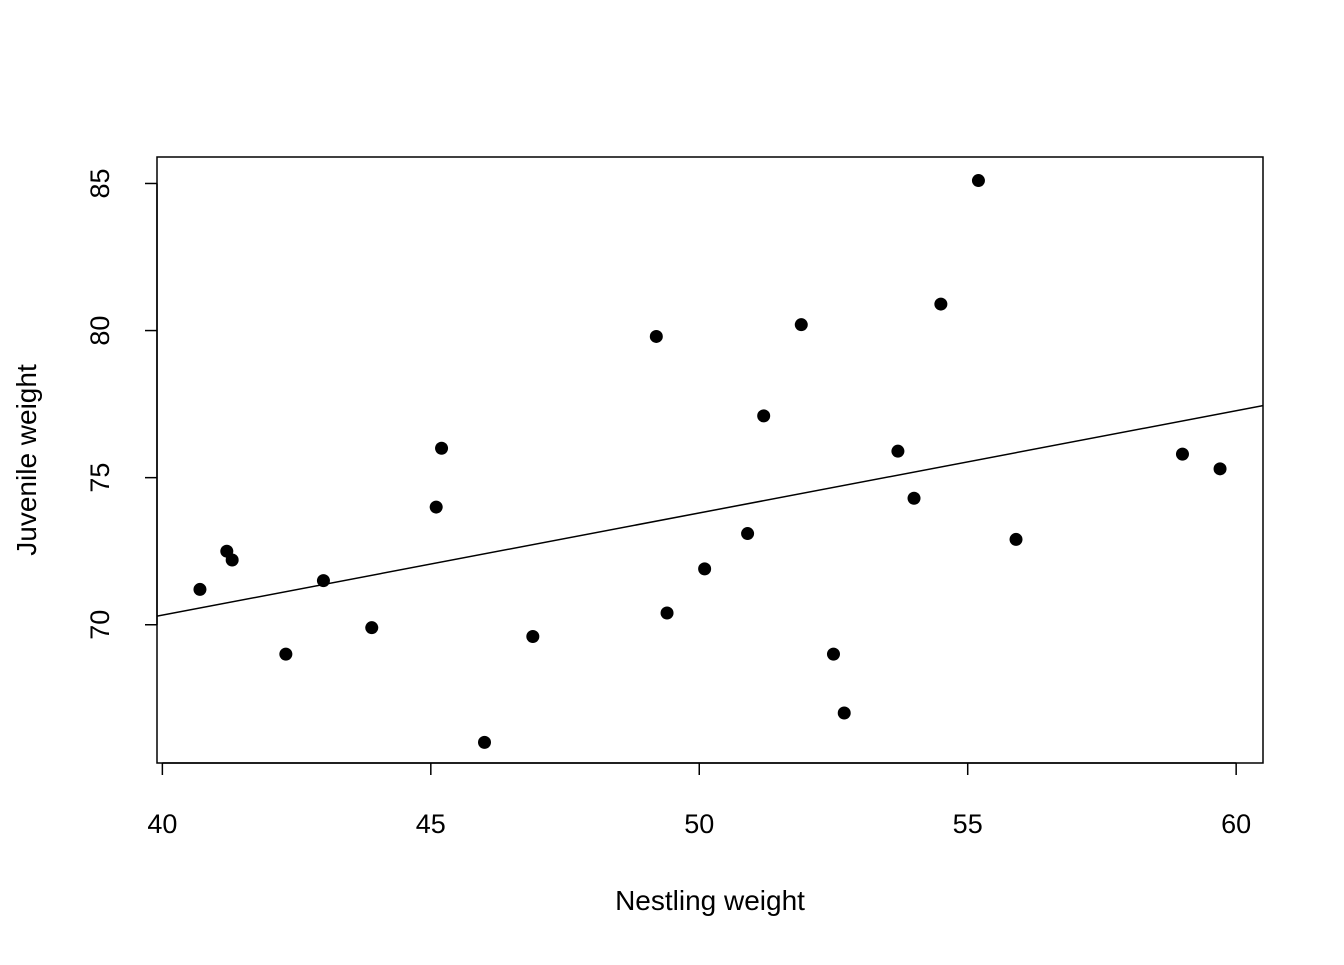 The image size is (1344, 965). Describe the element at coordinates (121, 404) in the screenshot. I see `y-axis: 70 75 80 85` at that location.